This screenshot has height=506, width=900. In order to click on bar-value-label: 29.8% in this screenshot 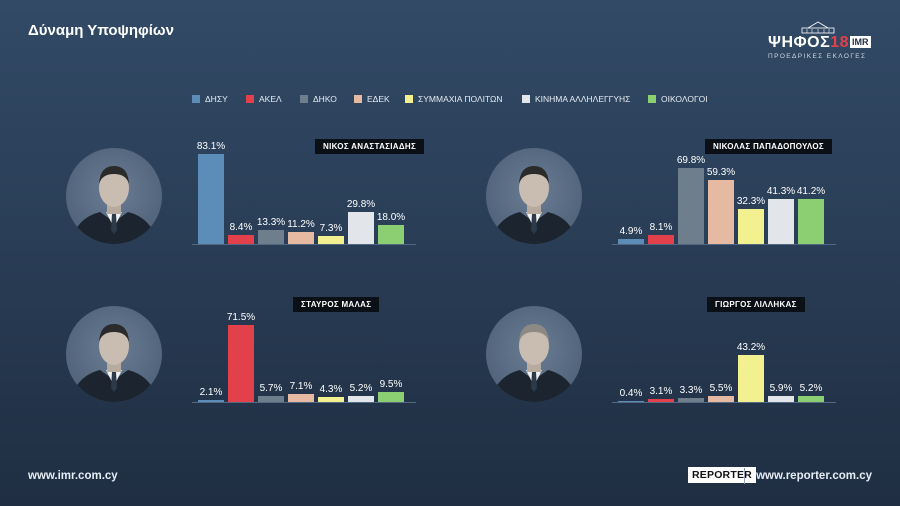, I will do `click(361, 204)`.